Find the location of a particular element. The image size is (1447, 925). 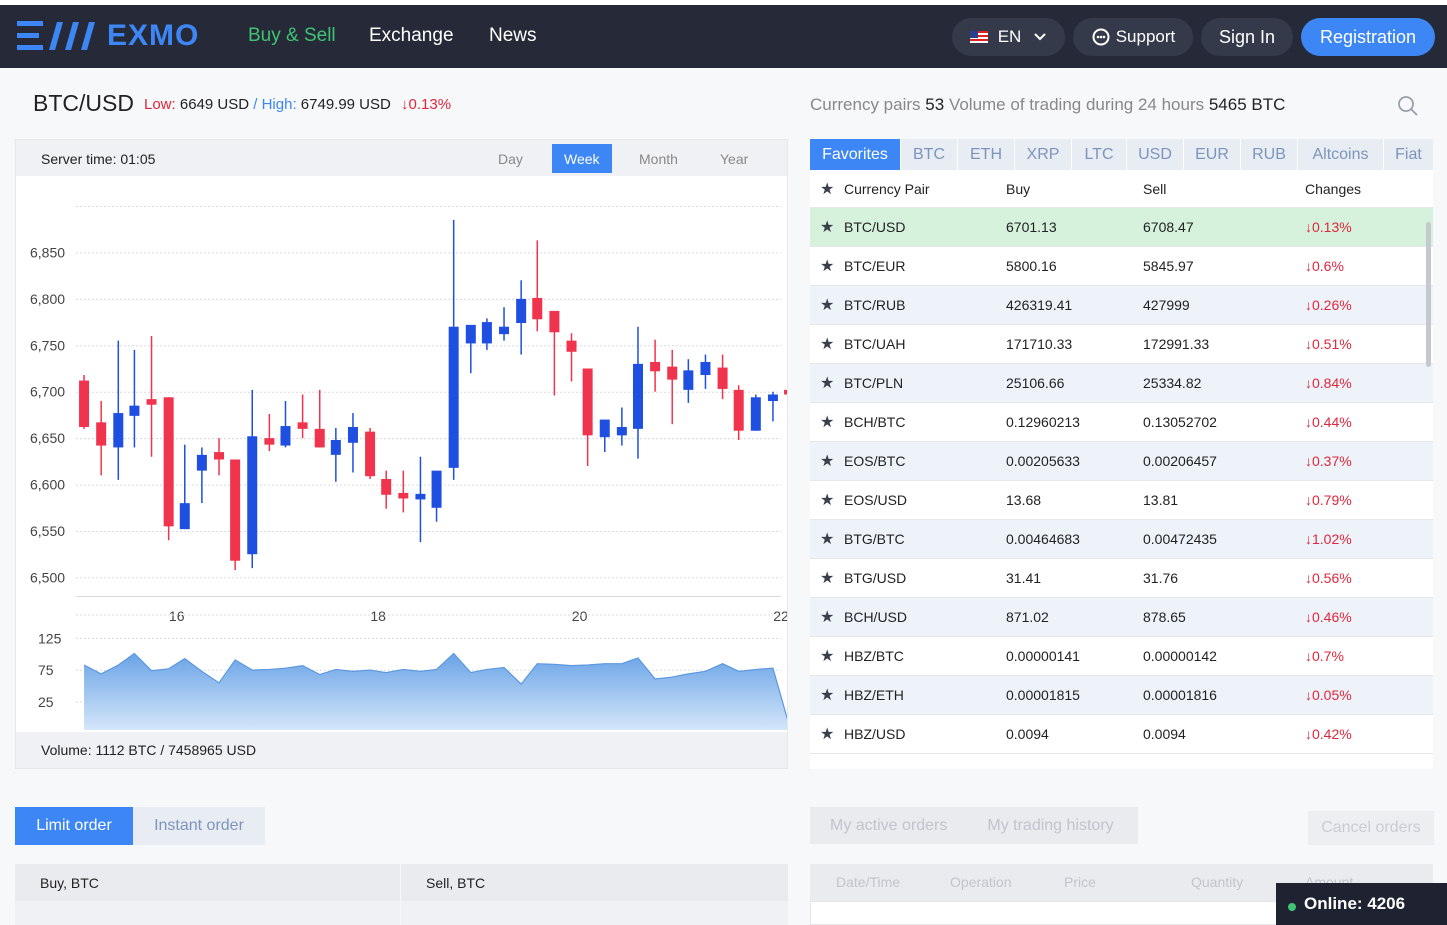

language-selector: EN is located at coordinates (1008, 37).